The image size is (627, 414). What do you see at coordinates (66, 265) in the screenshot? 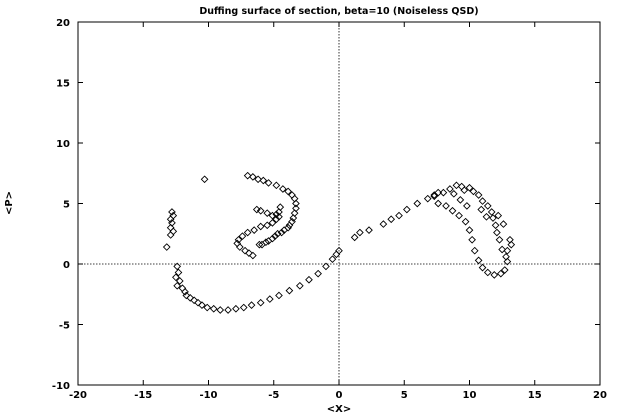
I see `y-tick-label: 0` at bounding box center [66, 265].